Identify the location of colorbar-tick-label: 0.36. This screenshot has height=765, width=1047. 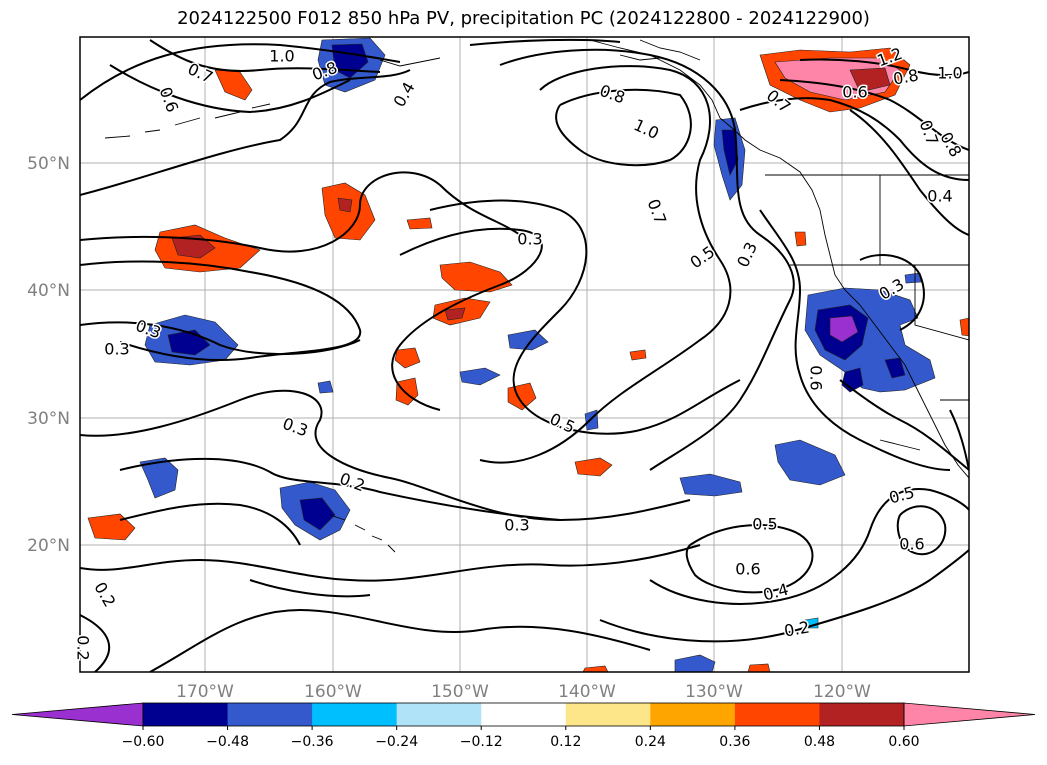
(734, 742).